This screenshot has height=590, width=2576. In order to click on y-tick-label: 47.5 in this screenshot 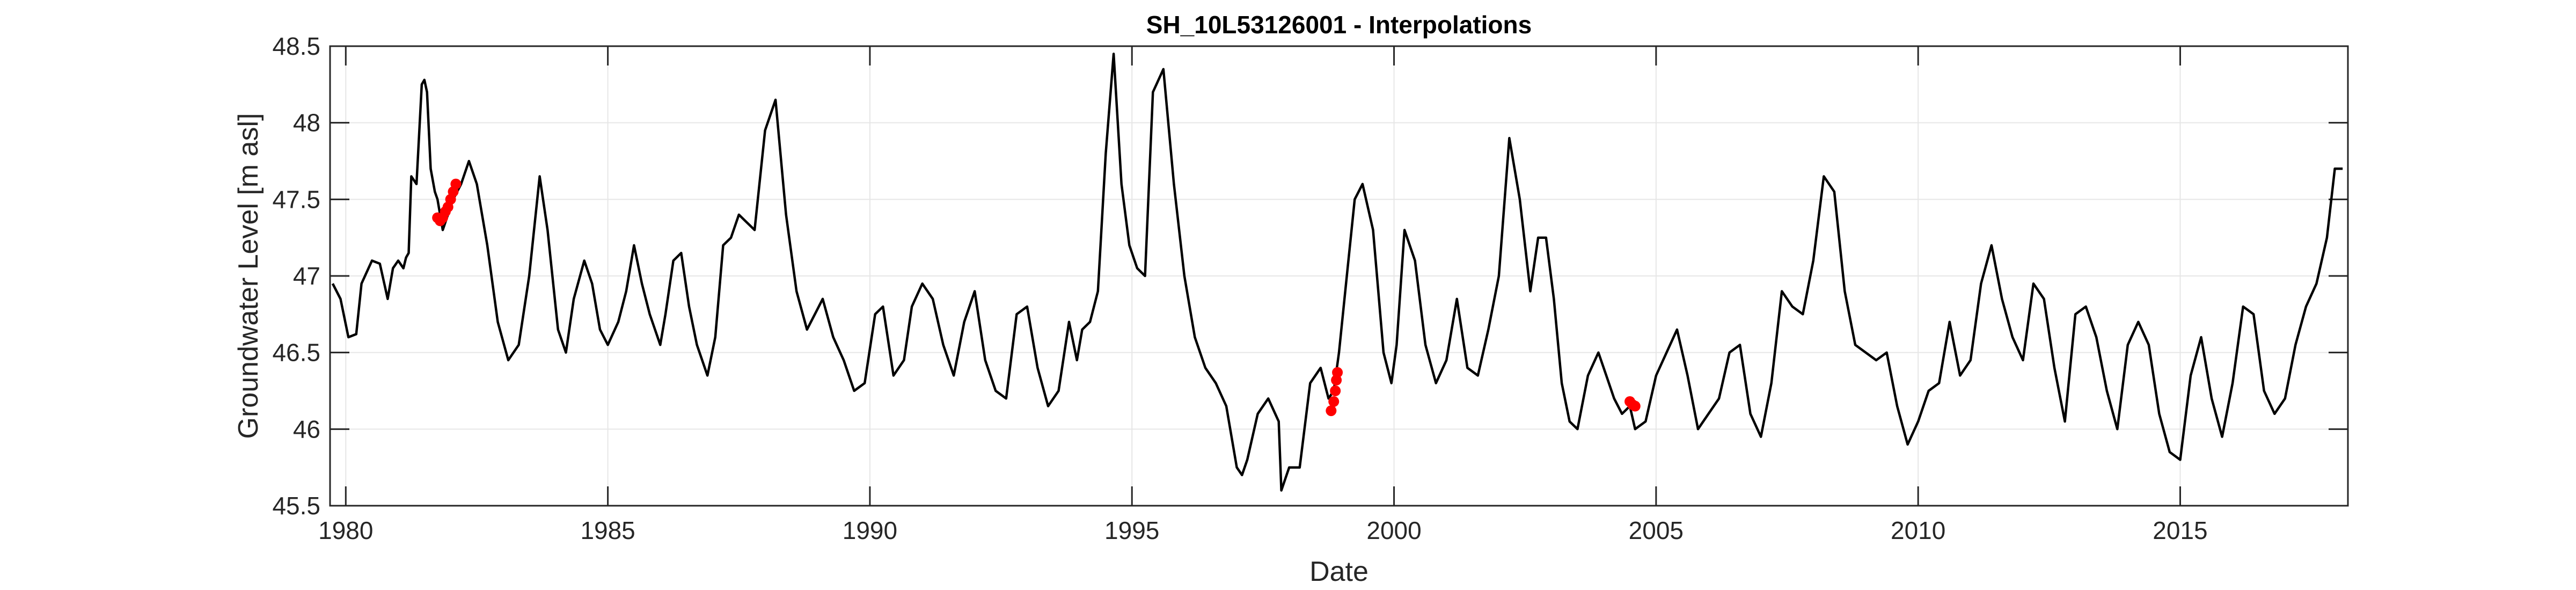, I will do `click(296, 199)`.